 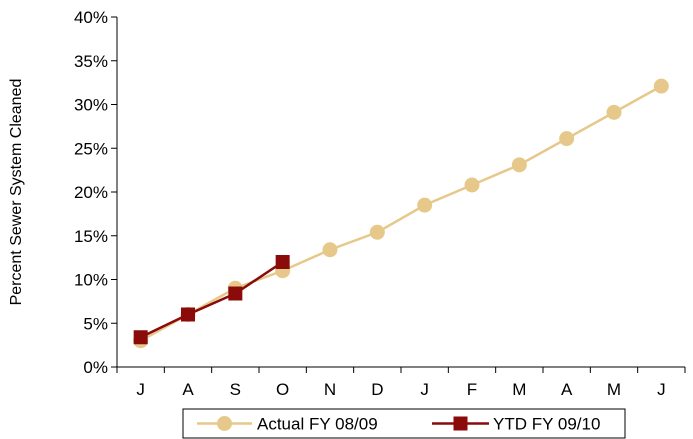 What do you see at coordinates (282, 389) in the screenshot?
I see `x-tick-label: O` at bounding box center [282, 389].